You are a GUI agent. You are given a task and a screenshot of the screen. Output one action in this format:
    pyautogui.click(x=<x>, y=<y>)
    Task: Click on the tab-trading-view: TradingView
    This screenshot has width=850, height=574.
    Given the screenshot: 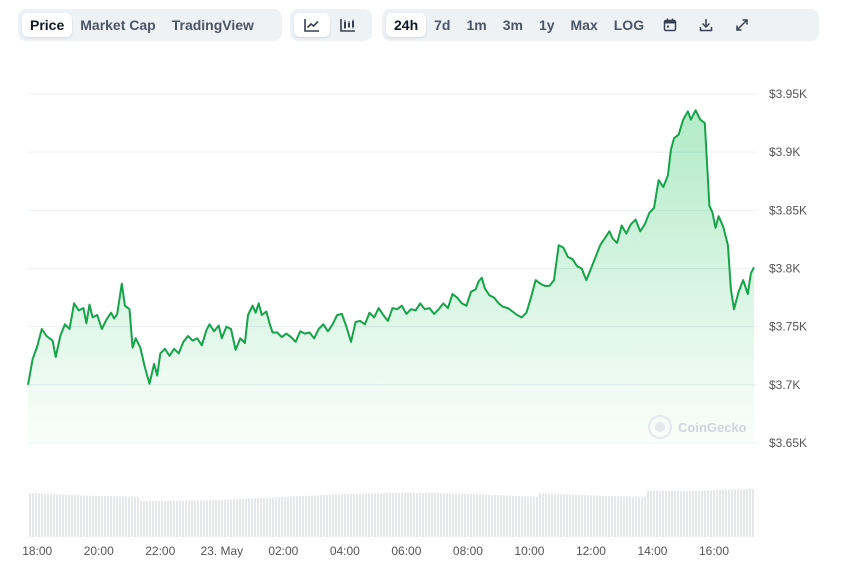 What is the action you would take?
    pyautogui.click(x=212, y=25)
    